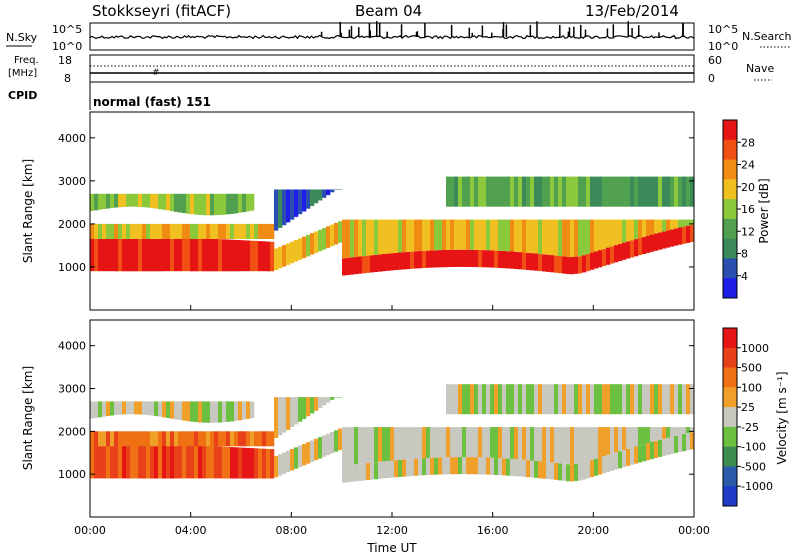  What do you see at coordinates (156, 73) in the screenshot?
I see `freq-marker: #` at bounding box center [156, 73].